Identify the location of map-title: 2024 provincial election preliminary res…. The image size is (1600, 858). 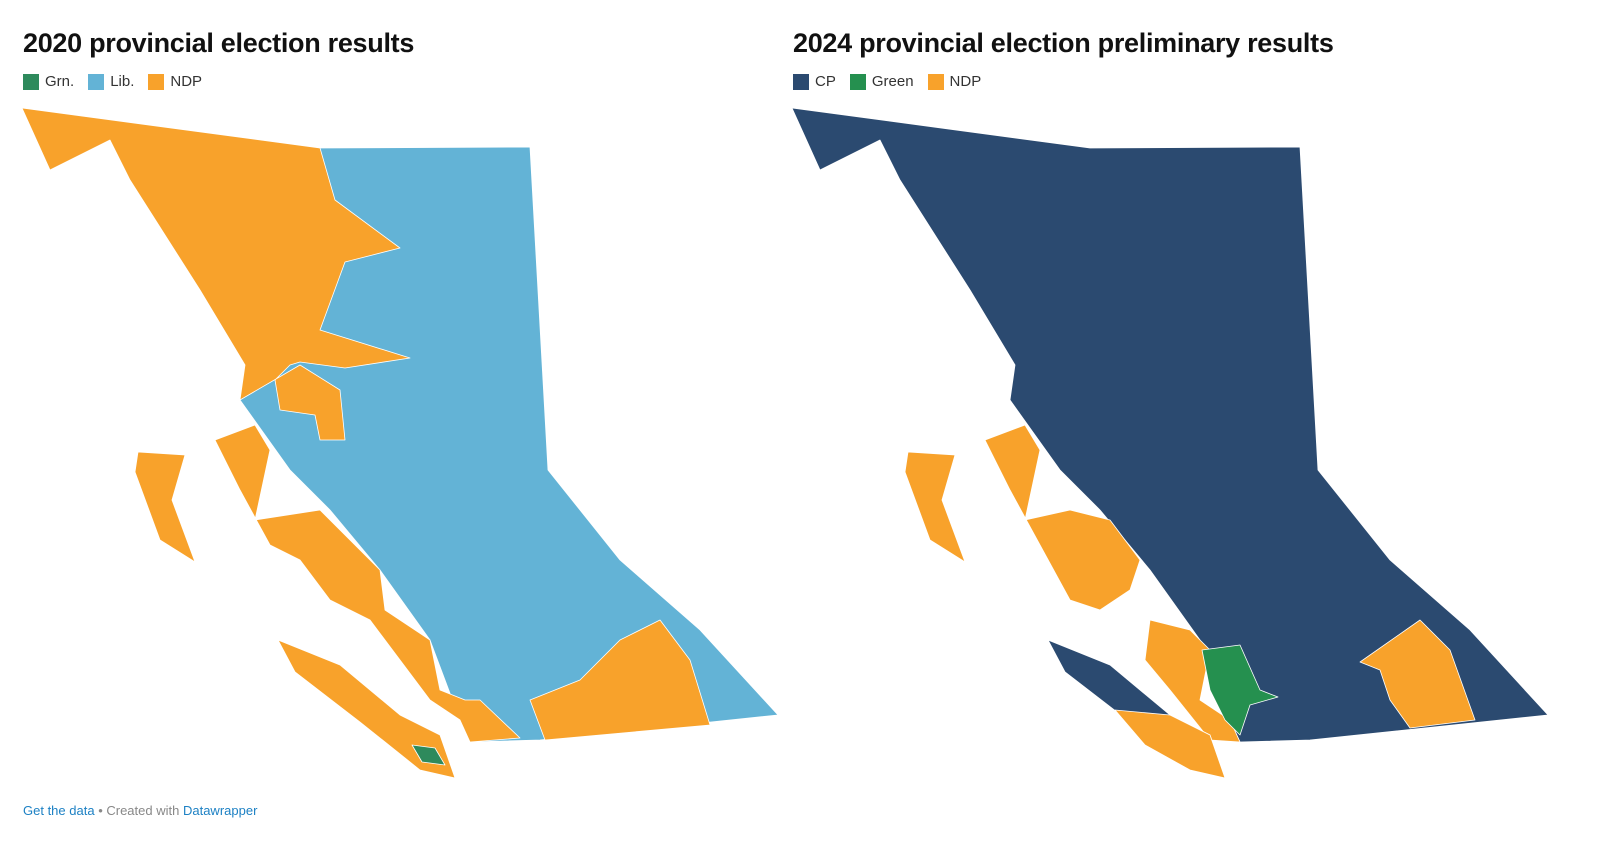
(1063, 43).